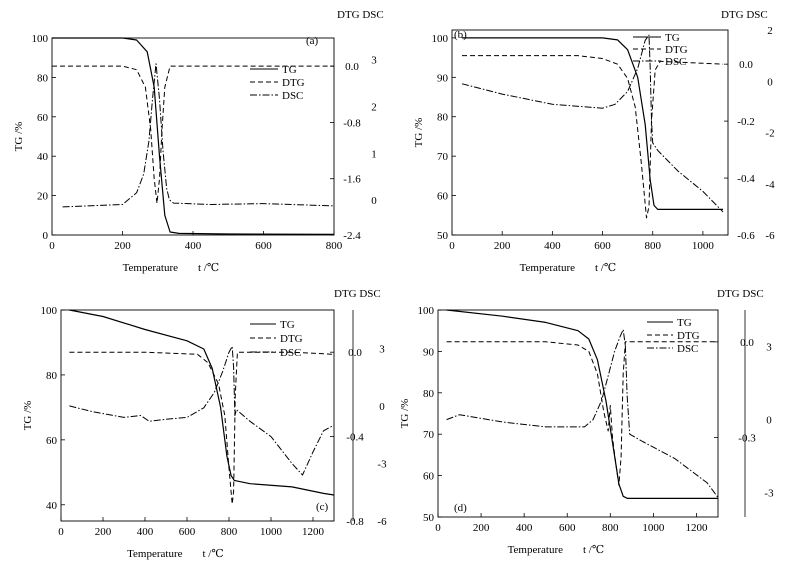 The image size is (788, 576). I want to click on dtg-tick-label: -1.6, so click(352, 180).